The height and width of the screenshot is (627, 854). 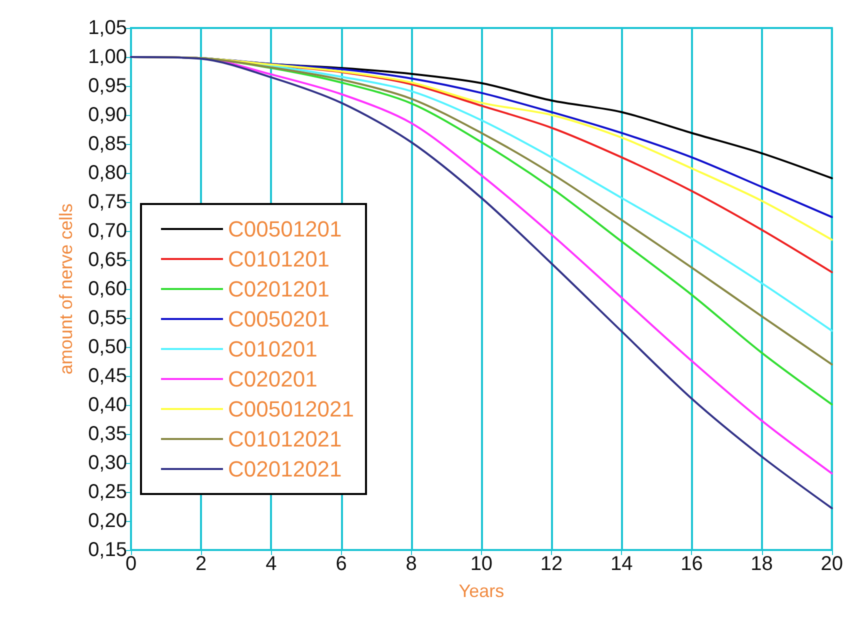 What do you see at coordinates (285, 469) in the screenshot?
I see `legend-label: C02012021` at bounding box center [285, 469].